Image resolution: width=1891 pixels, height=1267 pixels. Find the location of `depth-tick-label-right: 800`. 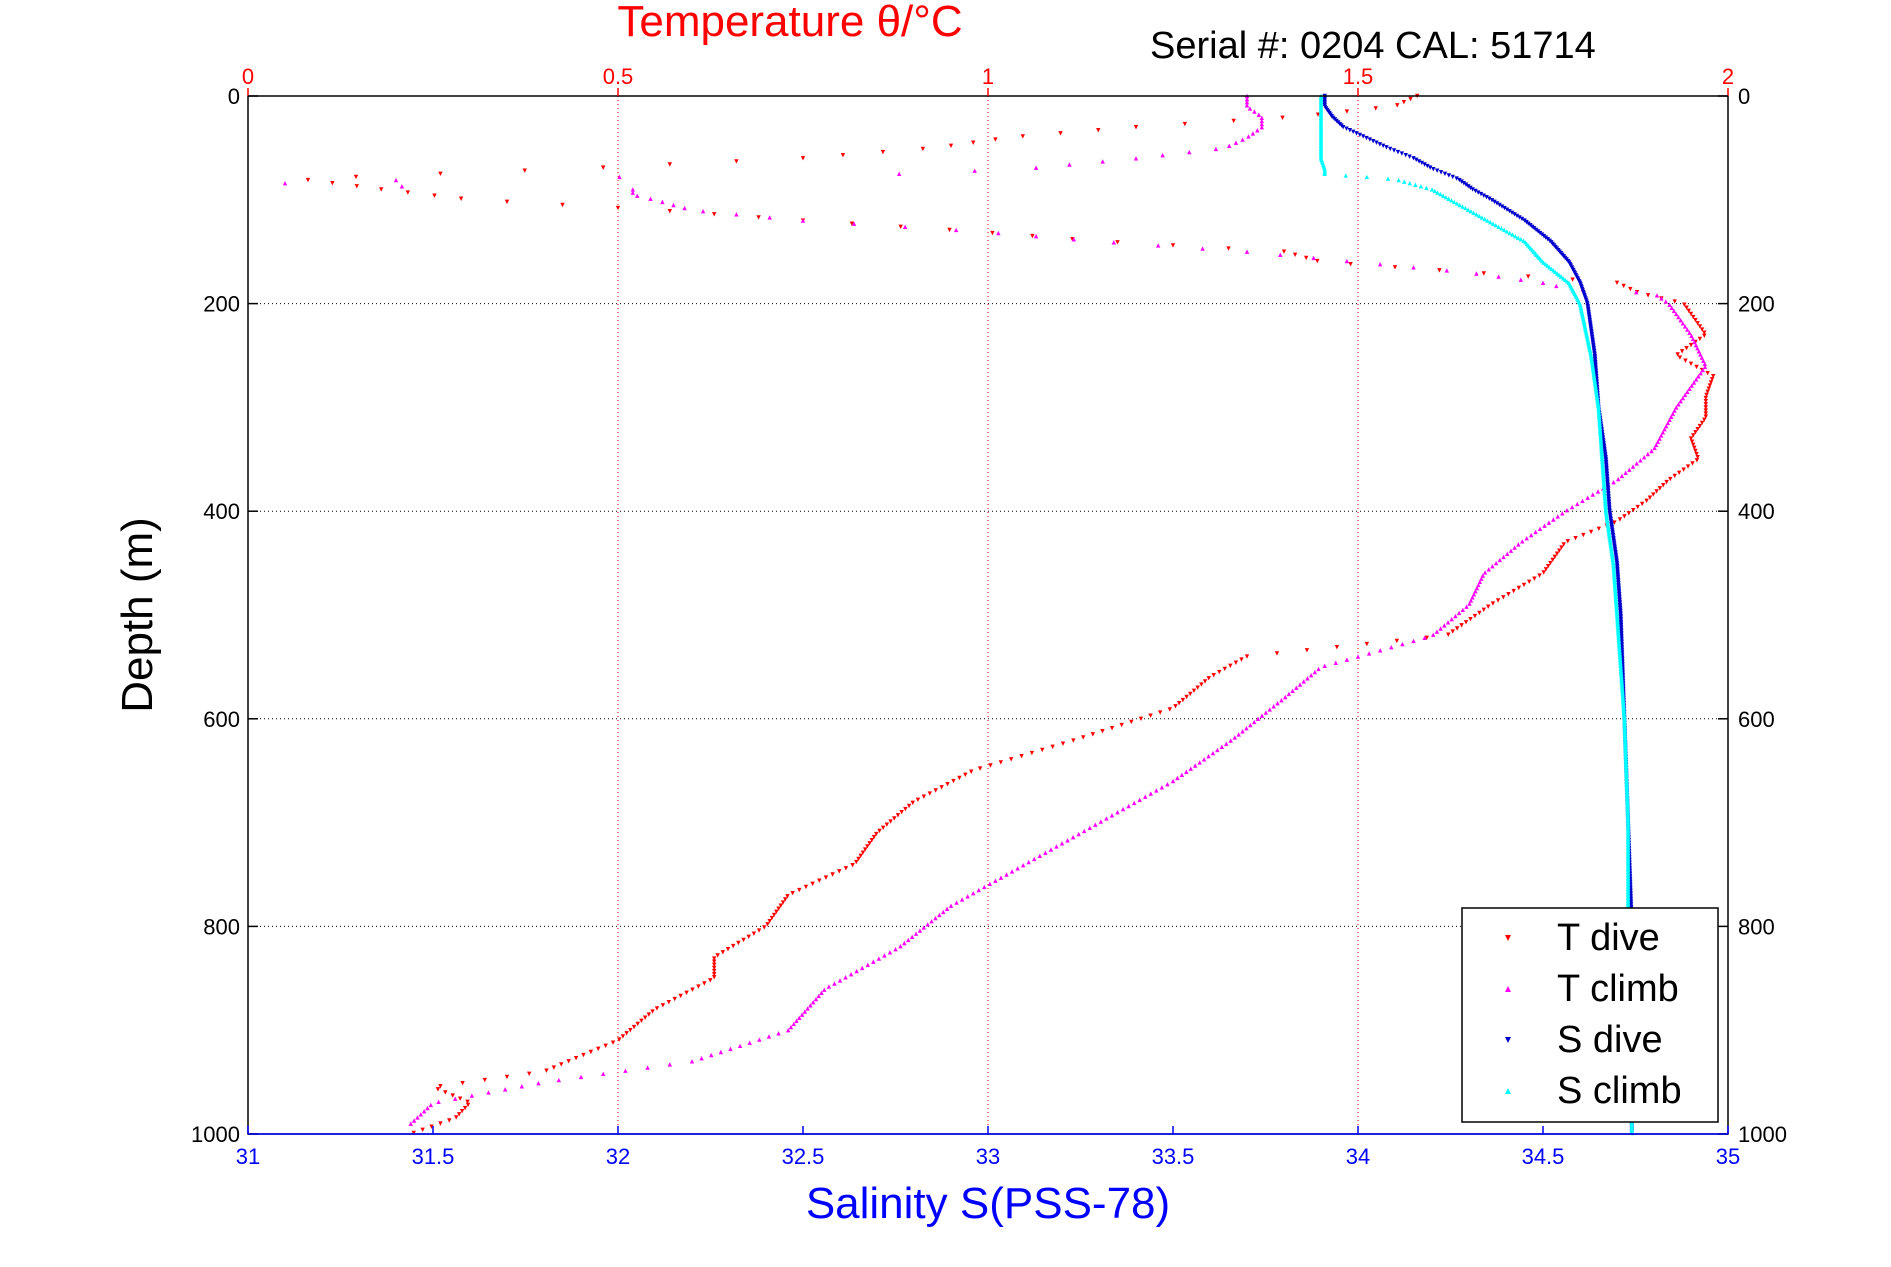

depth-tick-label-right: 800 is located at coordinates (1756, 926).